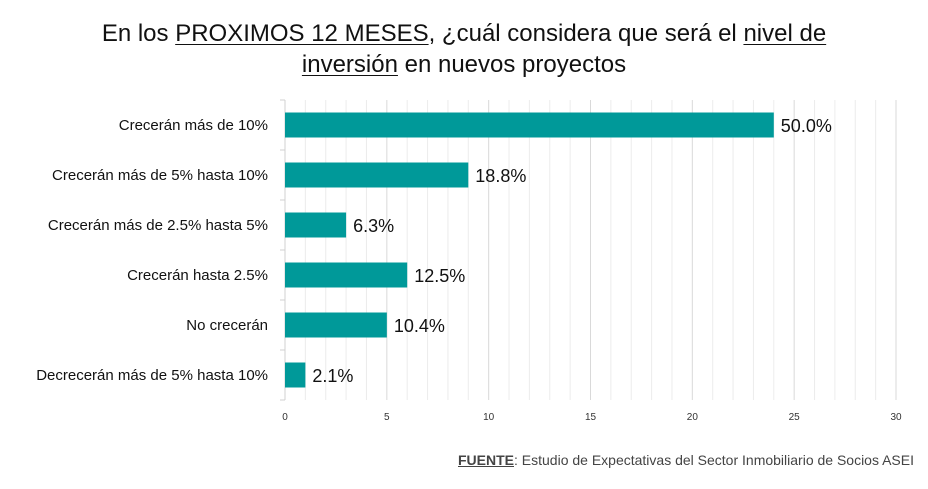 The image size is (928, 489). I want to click on x-tick-label: 20, so click(693, 417).